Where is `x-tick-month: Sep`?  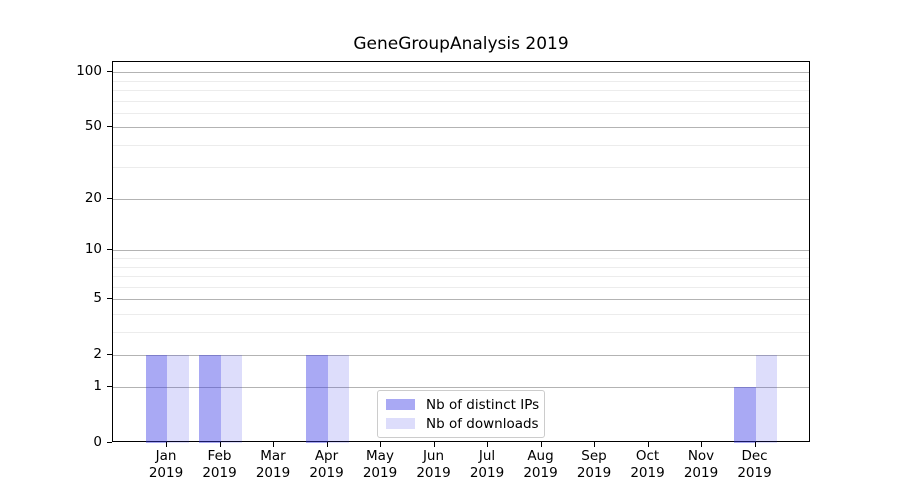 x-tick-month: Sep is located at coordinates (594, 456).